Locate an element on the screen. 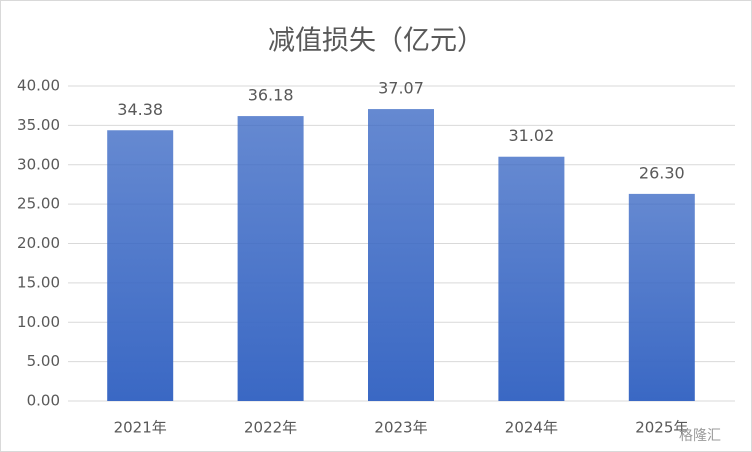 The width and height of the screenshot is (752, 452). value-label: 37.07 is located at coordinates (401, 88).